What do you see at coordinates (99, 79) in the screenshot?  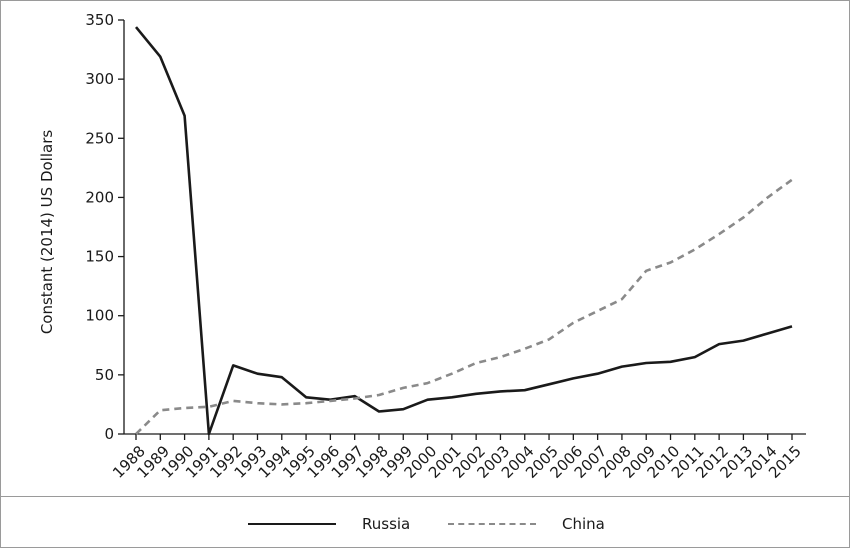 I see `y-tick-label: 300` at bounding box center [99, 79].